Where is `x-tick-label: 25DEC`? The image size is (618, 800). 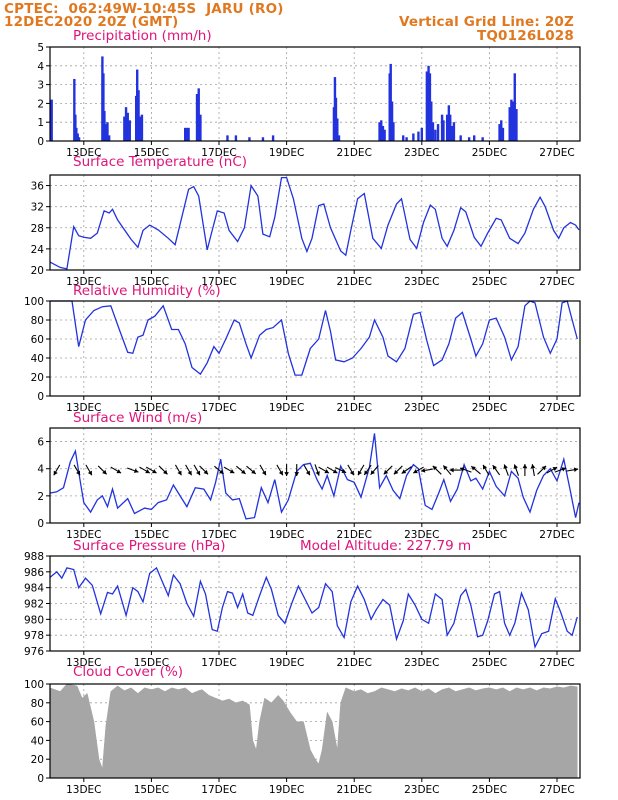 x-tick-label: 25DEC is located at coordinates (489, 790).